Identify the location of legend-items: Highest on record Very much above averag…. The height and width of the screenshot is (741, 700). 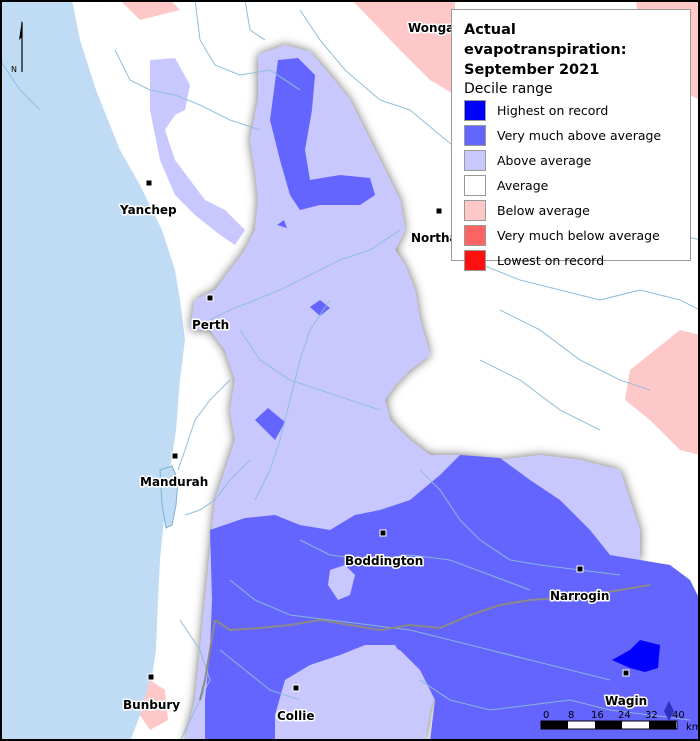
(572, 185).